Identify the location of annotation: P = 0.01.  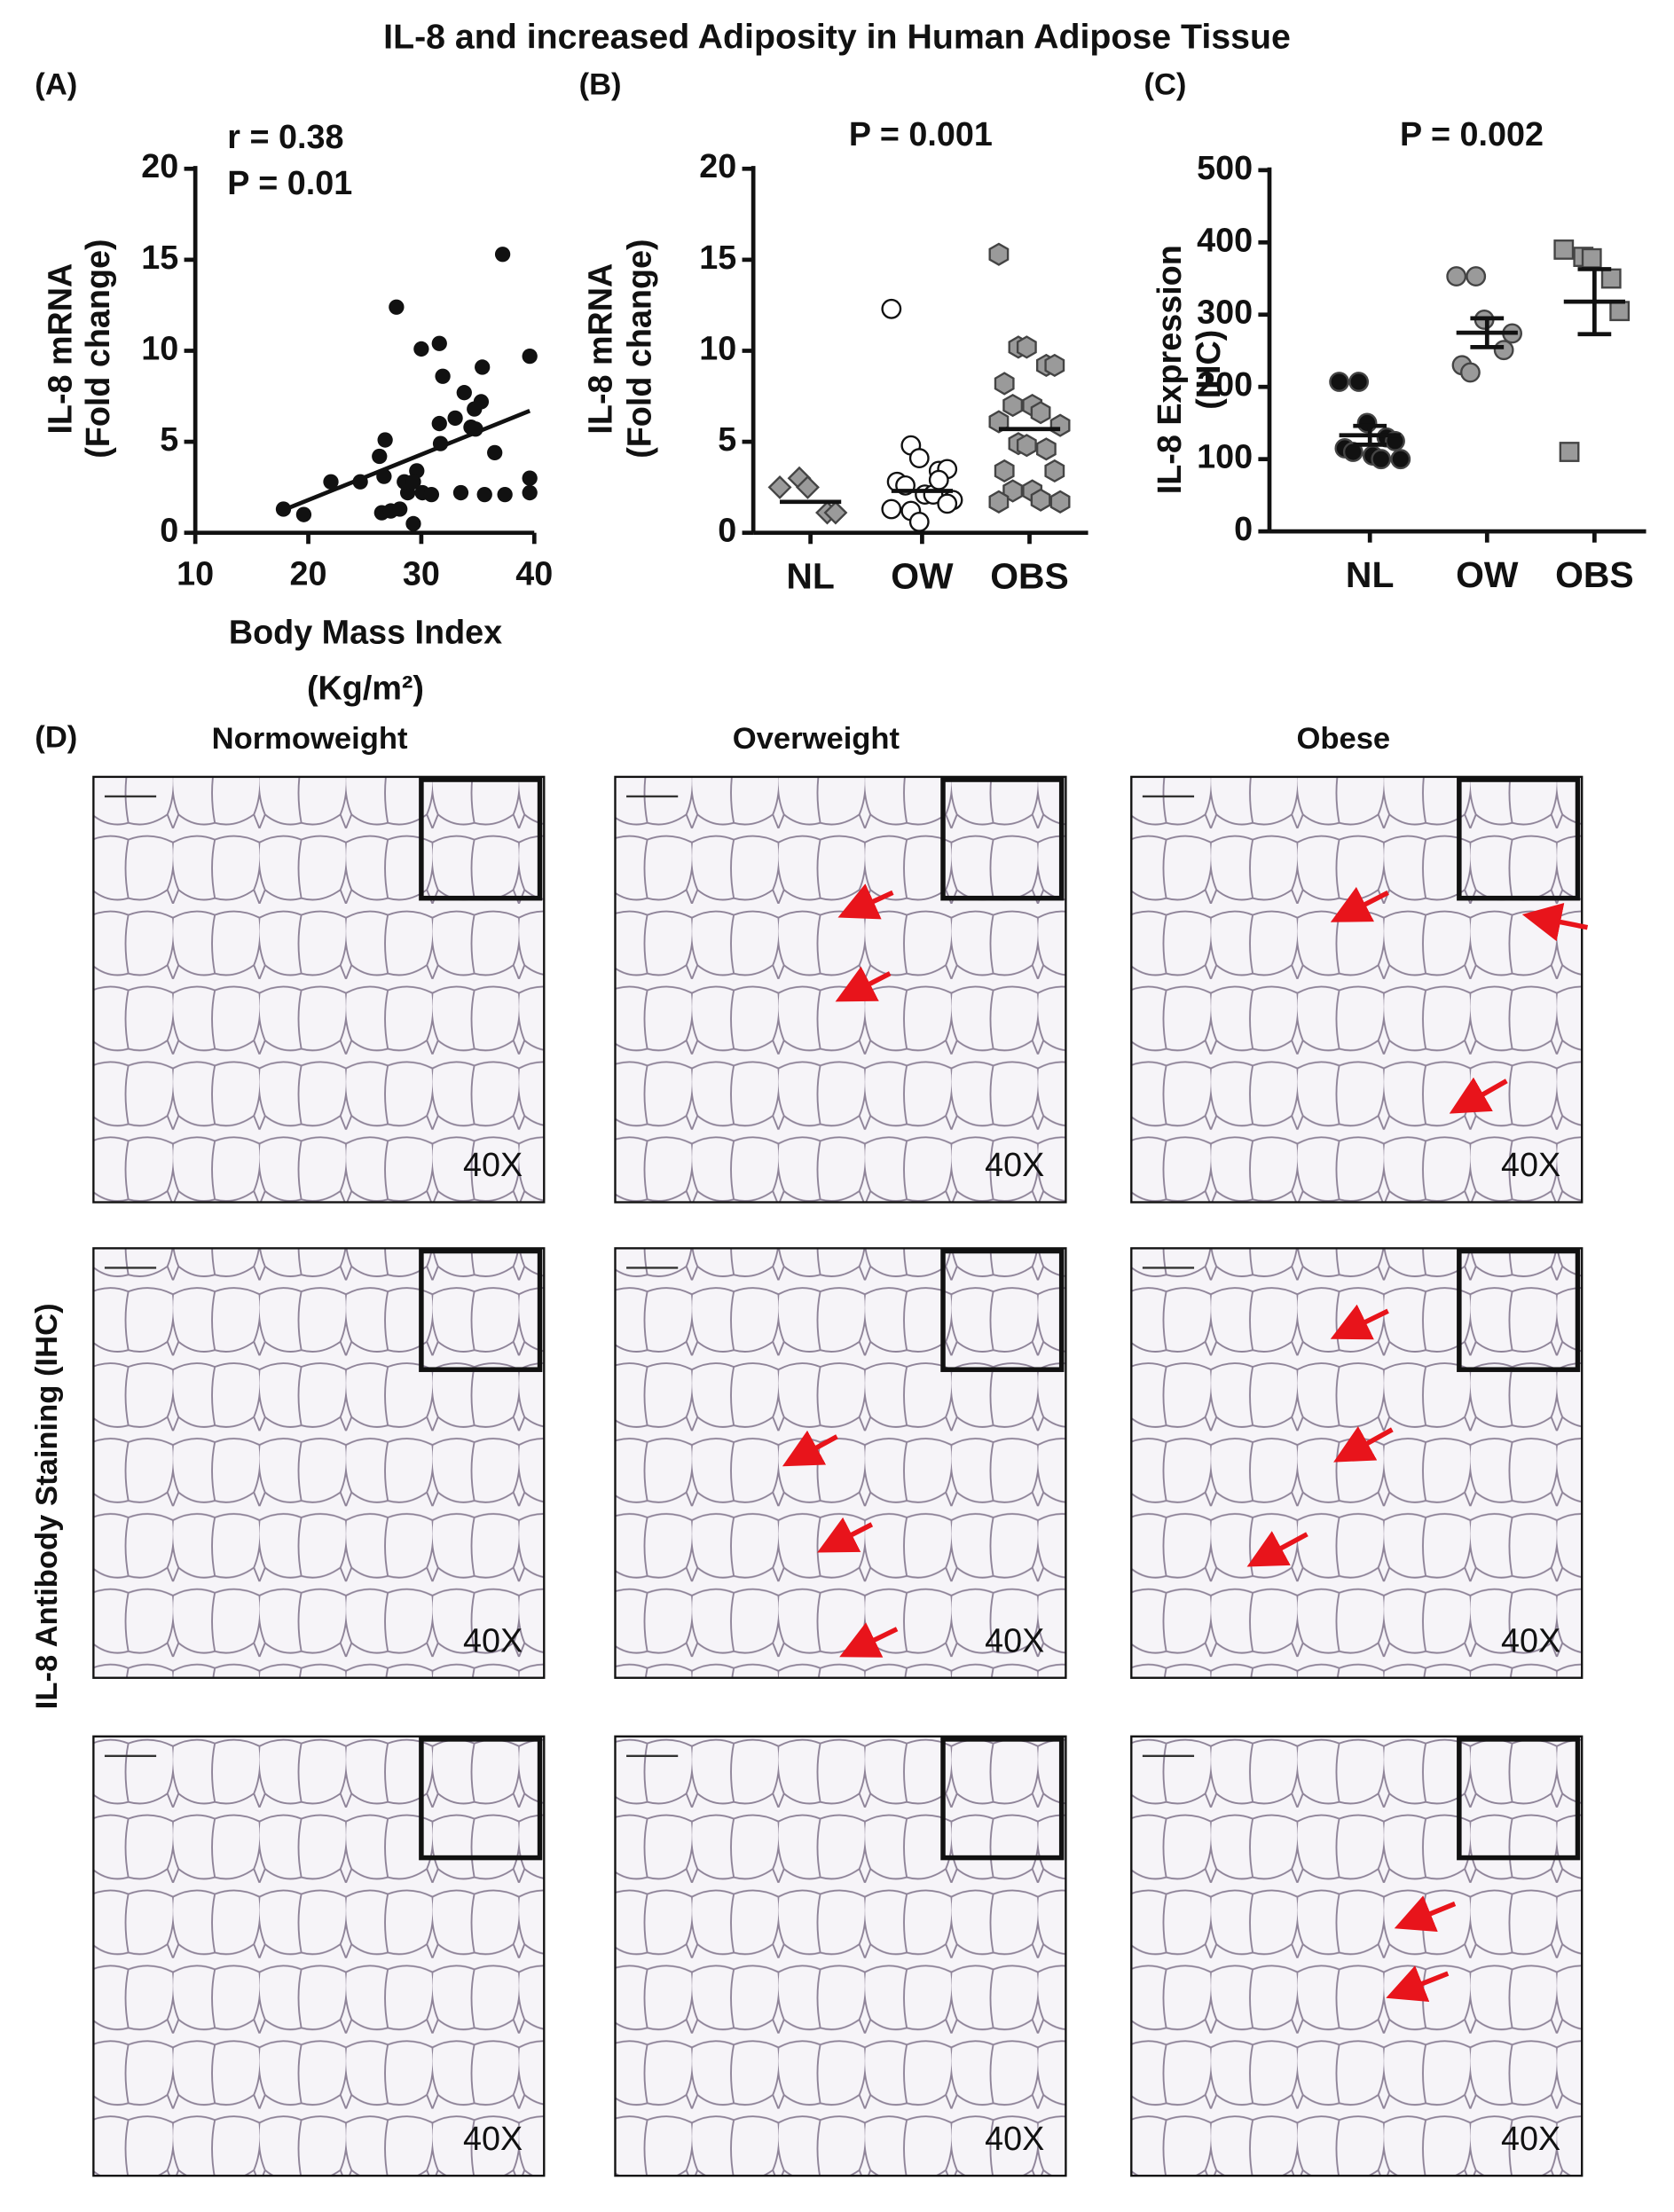
(289, 182).